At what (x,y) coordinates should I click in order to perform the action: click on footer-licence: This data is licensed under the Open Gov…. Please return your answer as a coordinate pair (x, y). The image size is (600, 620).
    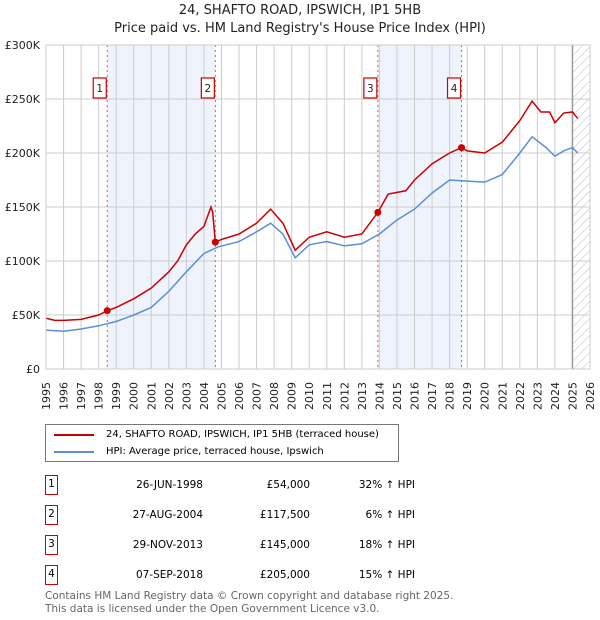
    Looking at the image, I should click on (212, 609).